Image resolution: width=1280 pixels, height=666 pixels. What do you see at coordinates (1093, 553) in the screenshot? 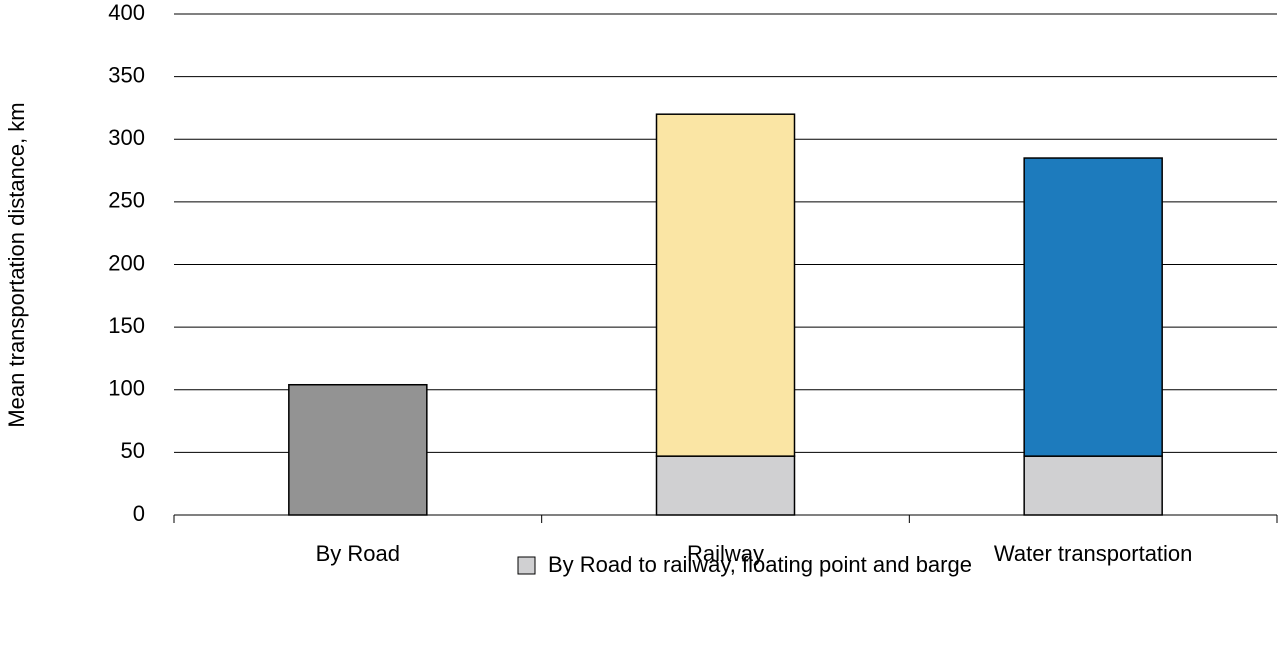
I see `x-tick-label: Water transportation` at bounding box center [1093, 553].